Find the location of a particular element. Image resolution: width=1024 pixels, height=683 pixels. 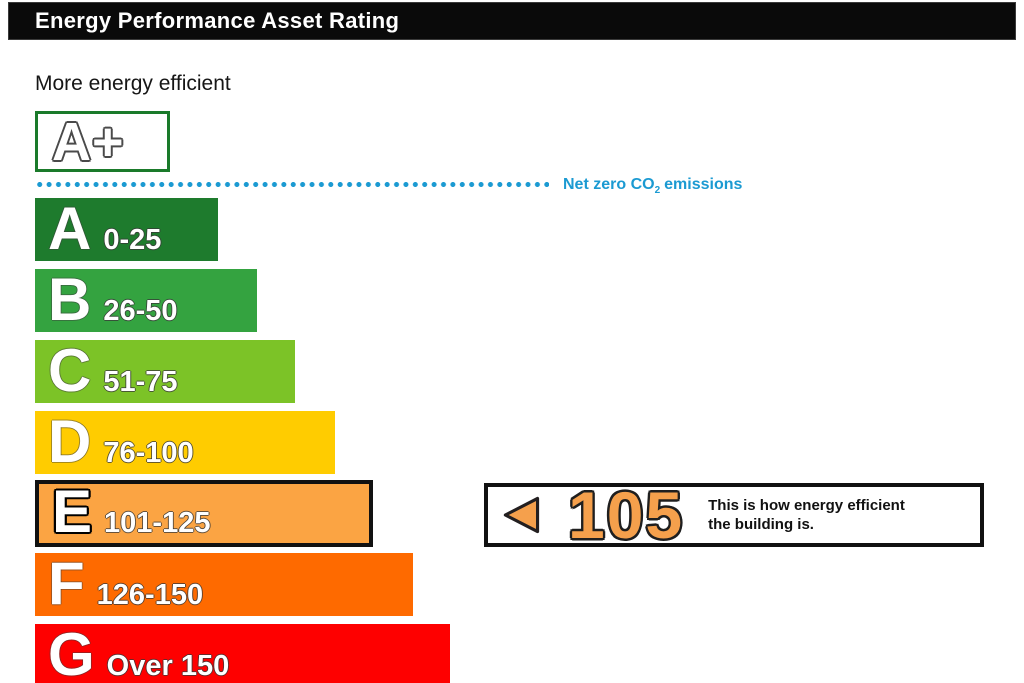

band-range: 26-50 is located at coordinates (140, 311).